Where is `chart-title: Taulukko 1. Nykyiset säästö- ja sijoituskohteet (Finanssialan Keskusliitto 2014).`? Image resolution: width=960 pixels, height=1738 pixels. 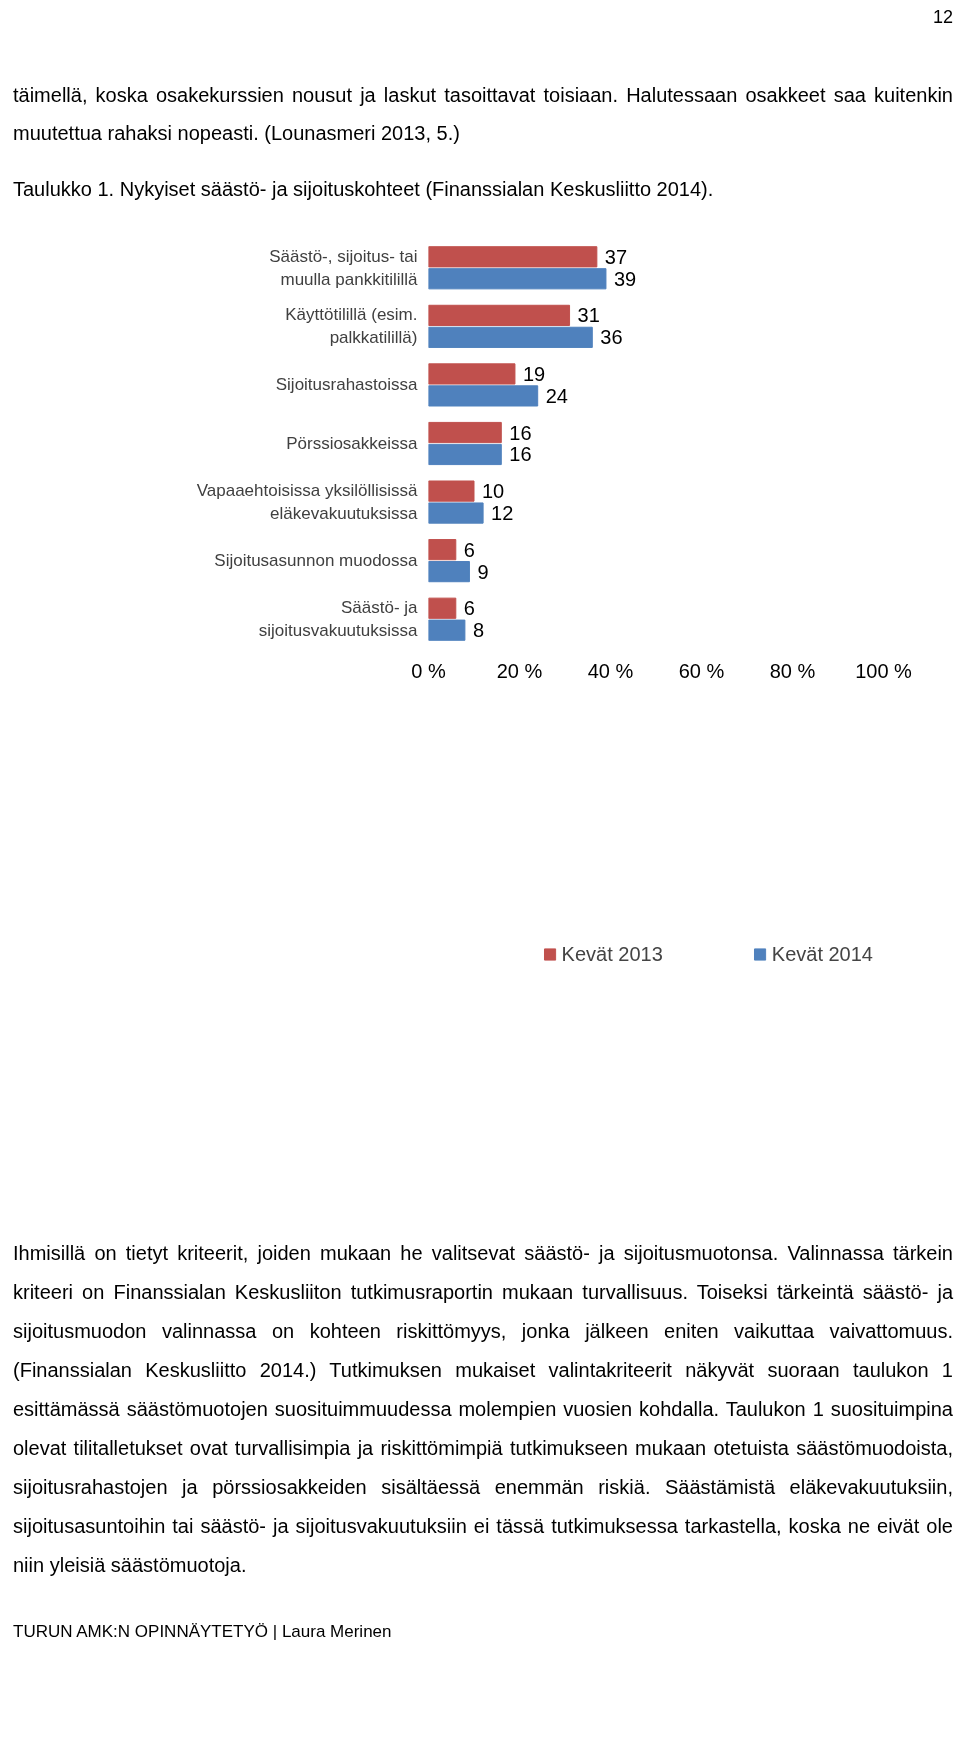
chart-title: Taulukko 1. Nykyiset säästö- ja sijoituskohteet (Finanssialan Keskusliitto 2014). is located at coordinates (363, 189).